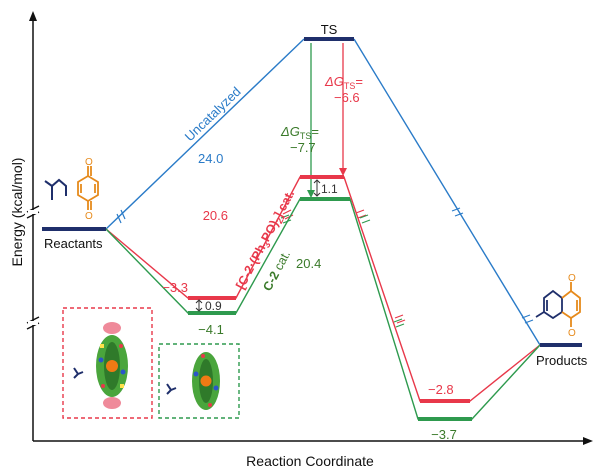 The width and height of the screenshot is (599, 472). I want to click on green-box-catalyst-icon, so click(206, 381).